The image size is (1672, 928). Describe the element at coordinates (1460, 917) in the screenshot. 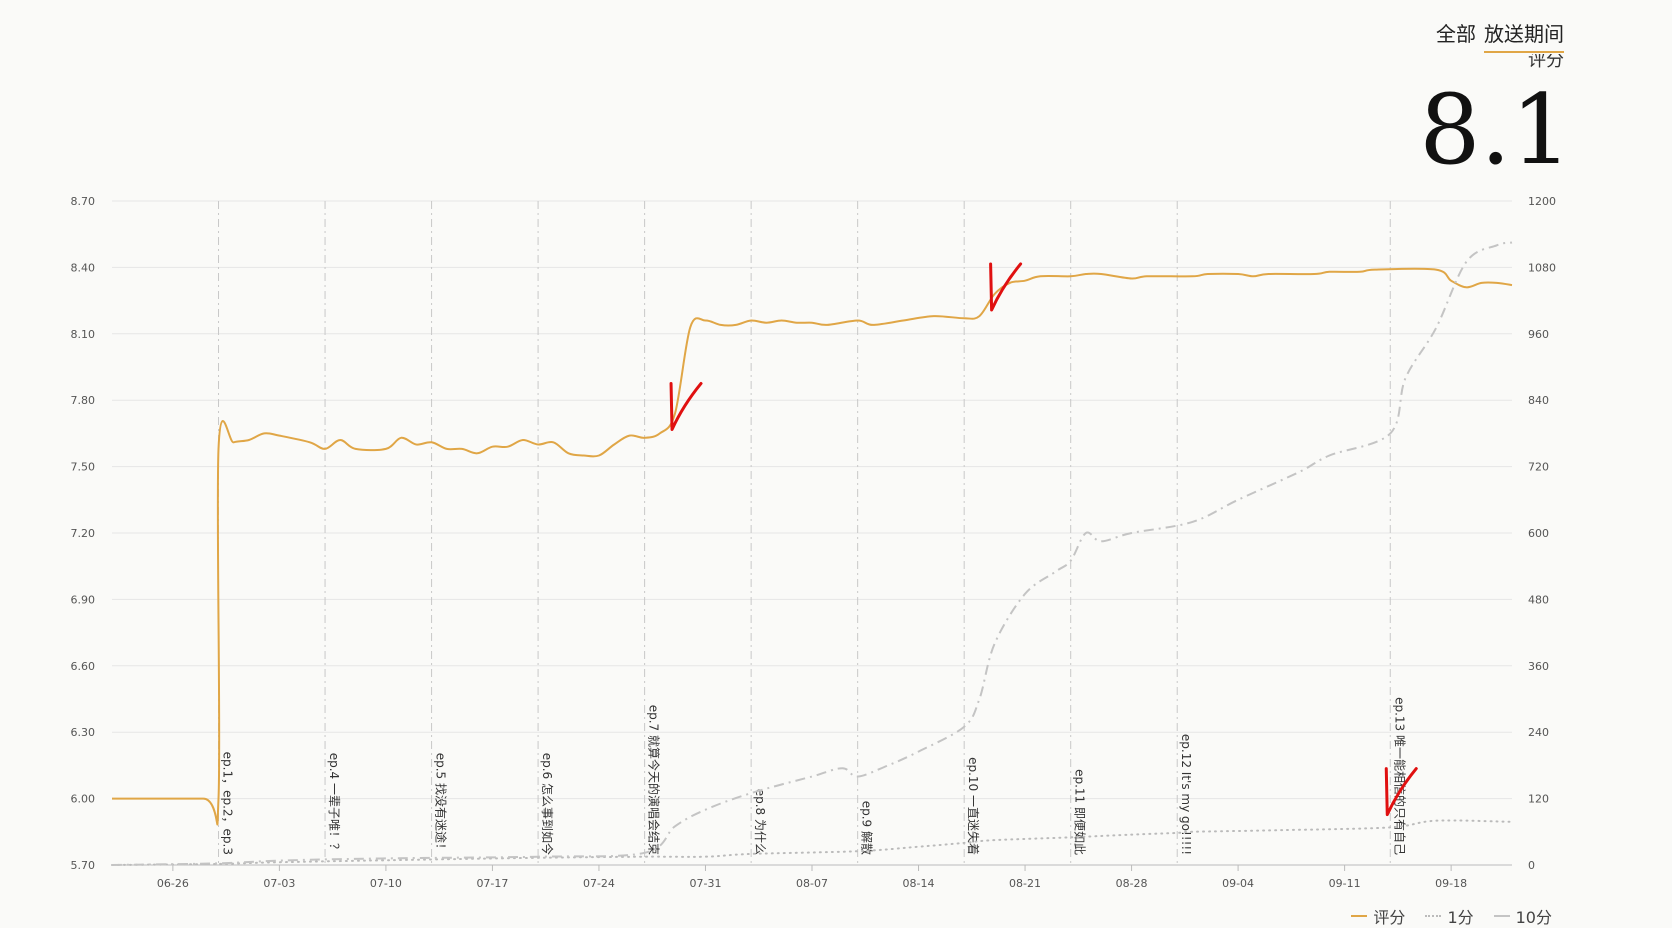

I see `legend-label-1: 1分` at that location.